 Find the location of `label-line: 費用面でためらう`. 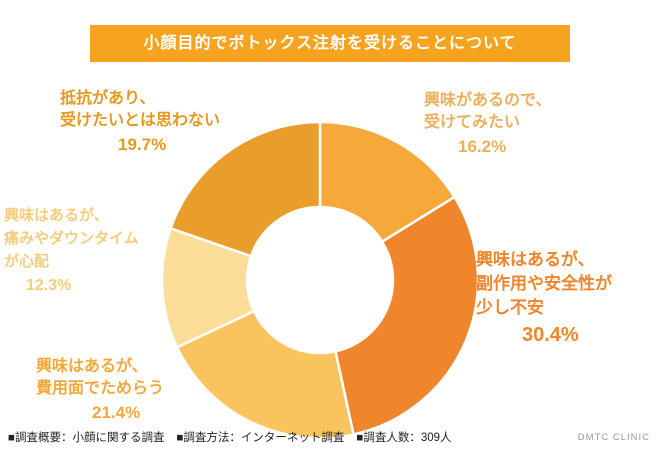

label-line: 費用面でためらう is located at coordinates (100, 388).